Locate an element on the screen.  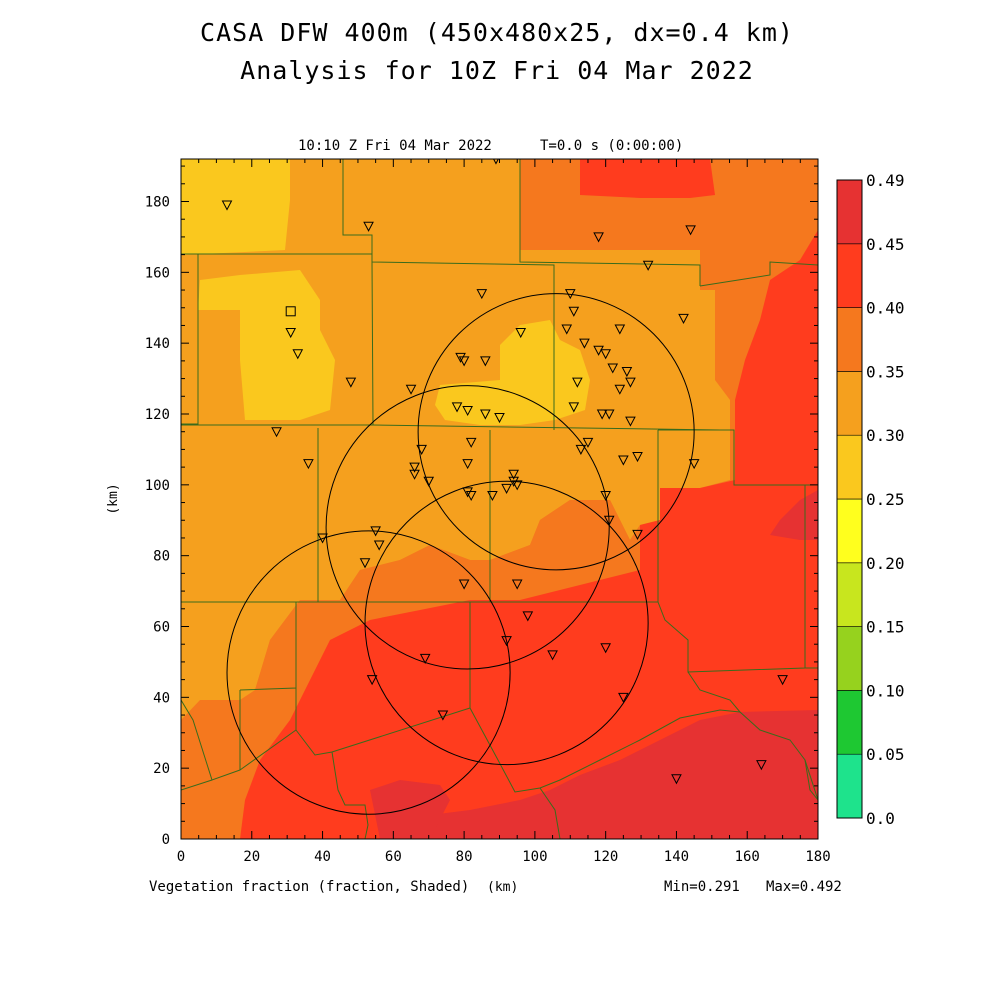
x-tick-label: 20 is located at coordinates (251, 857).